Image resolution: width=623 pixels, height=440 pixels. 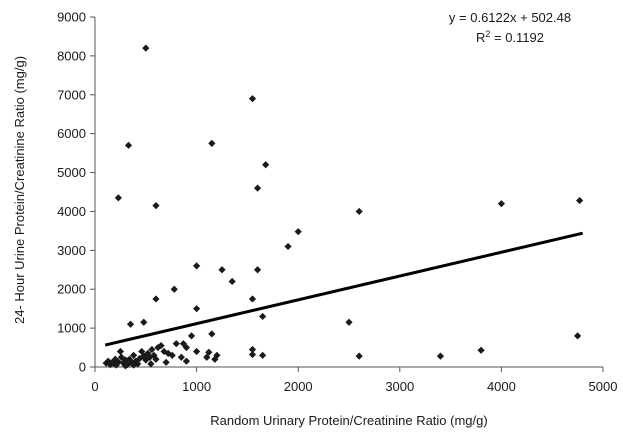 I want to click on y-tick-label: 9000, so click(x=71, y=17).